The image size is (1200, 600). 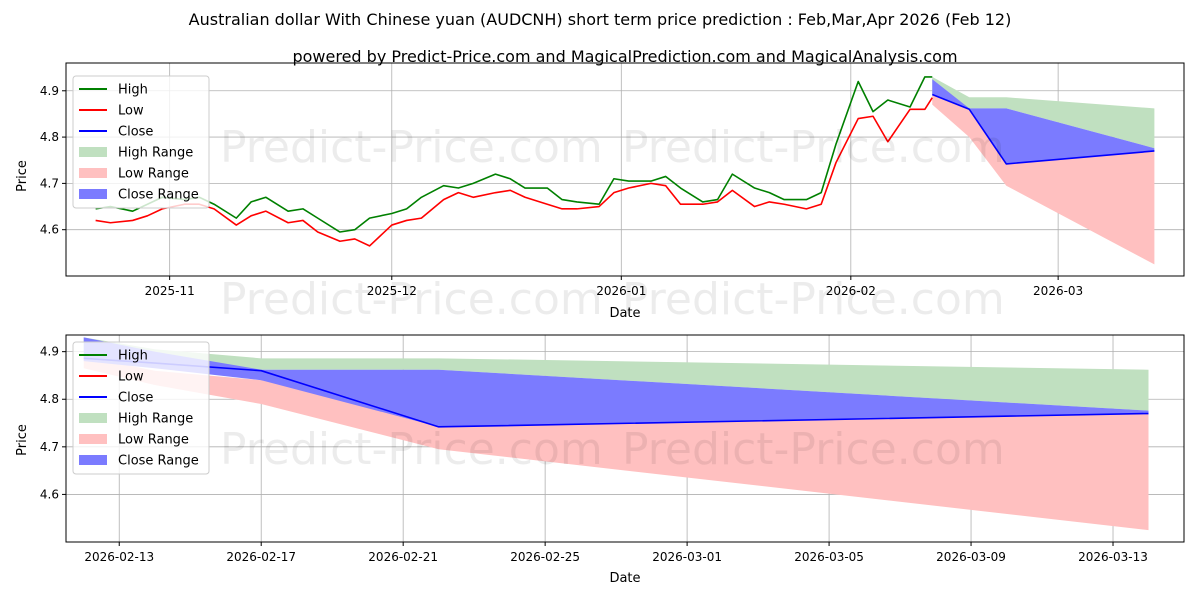 What do you see at coordinates (851, 291) in the screenshot?
I see `x-tick-label: 2026-02` at bounding box center [851, 291].